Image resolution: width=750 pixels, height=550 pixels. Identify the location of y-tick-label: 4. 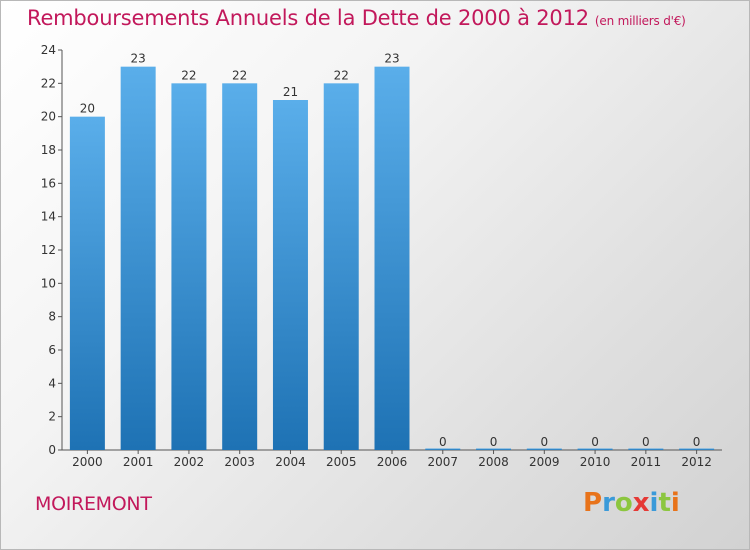
(52, 383).